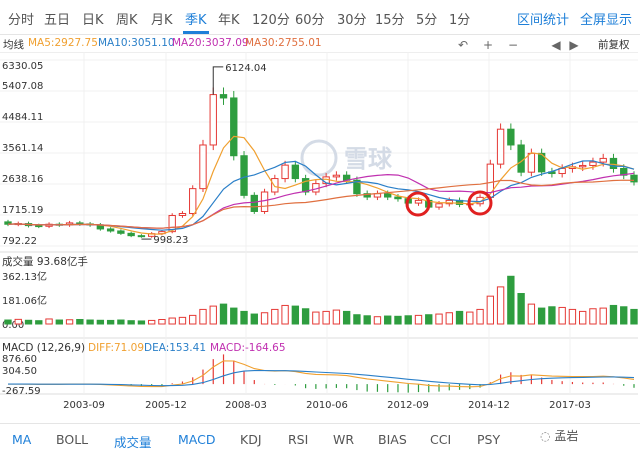 The width and height of the screenshot is (640, 454). What do you see at coordinates (463, 45) in the screenshot?
I see `undo-icon: ↶` at bounding box center [463, 45].